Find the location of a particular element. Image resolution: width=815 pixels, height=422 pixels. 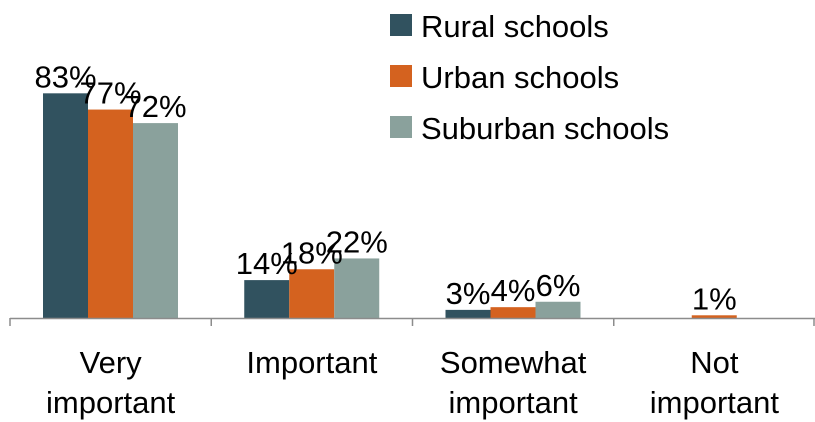

category-label-0-1: important is located at coordinates (111, 402).